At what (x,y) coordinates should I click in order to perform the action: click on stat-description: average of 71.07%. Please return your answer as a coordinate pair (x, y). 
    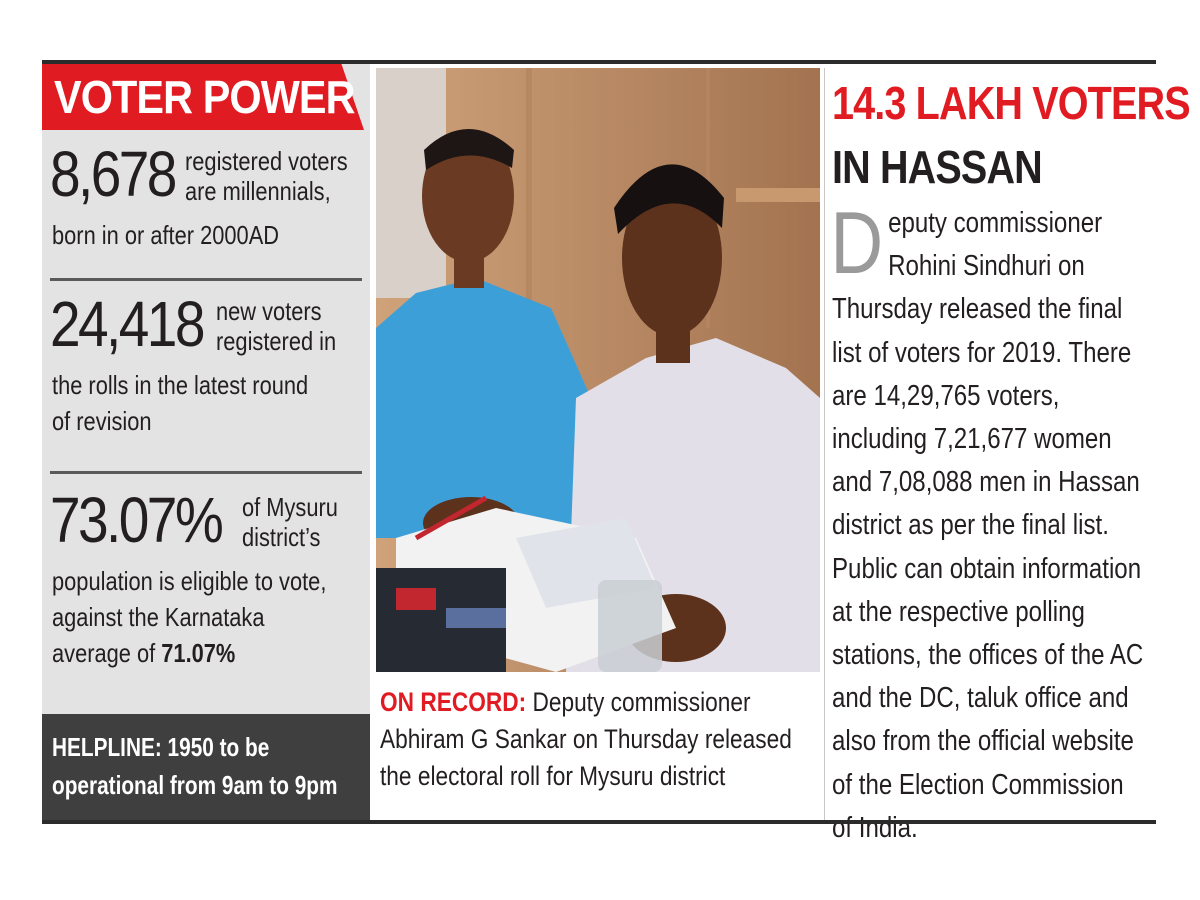
    Looking at the image, I should click on (143, 653).